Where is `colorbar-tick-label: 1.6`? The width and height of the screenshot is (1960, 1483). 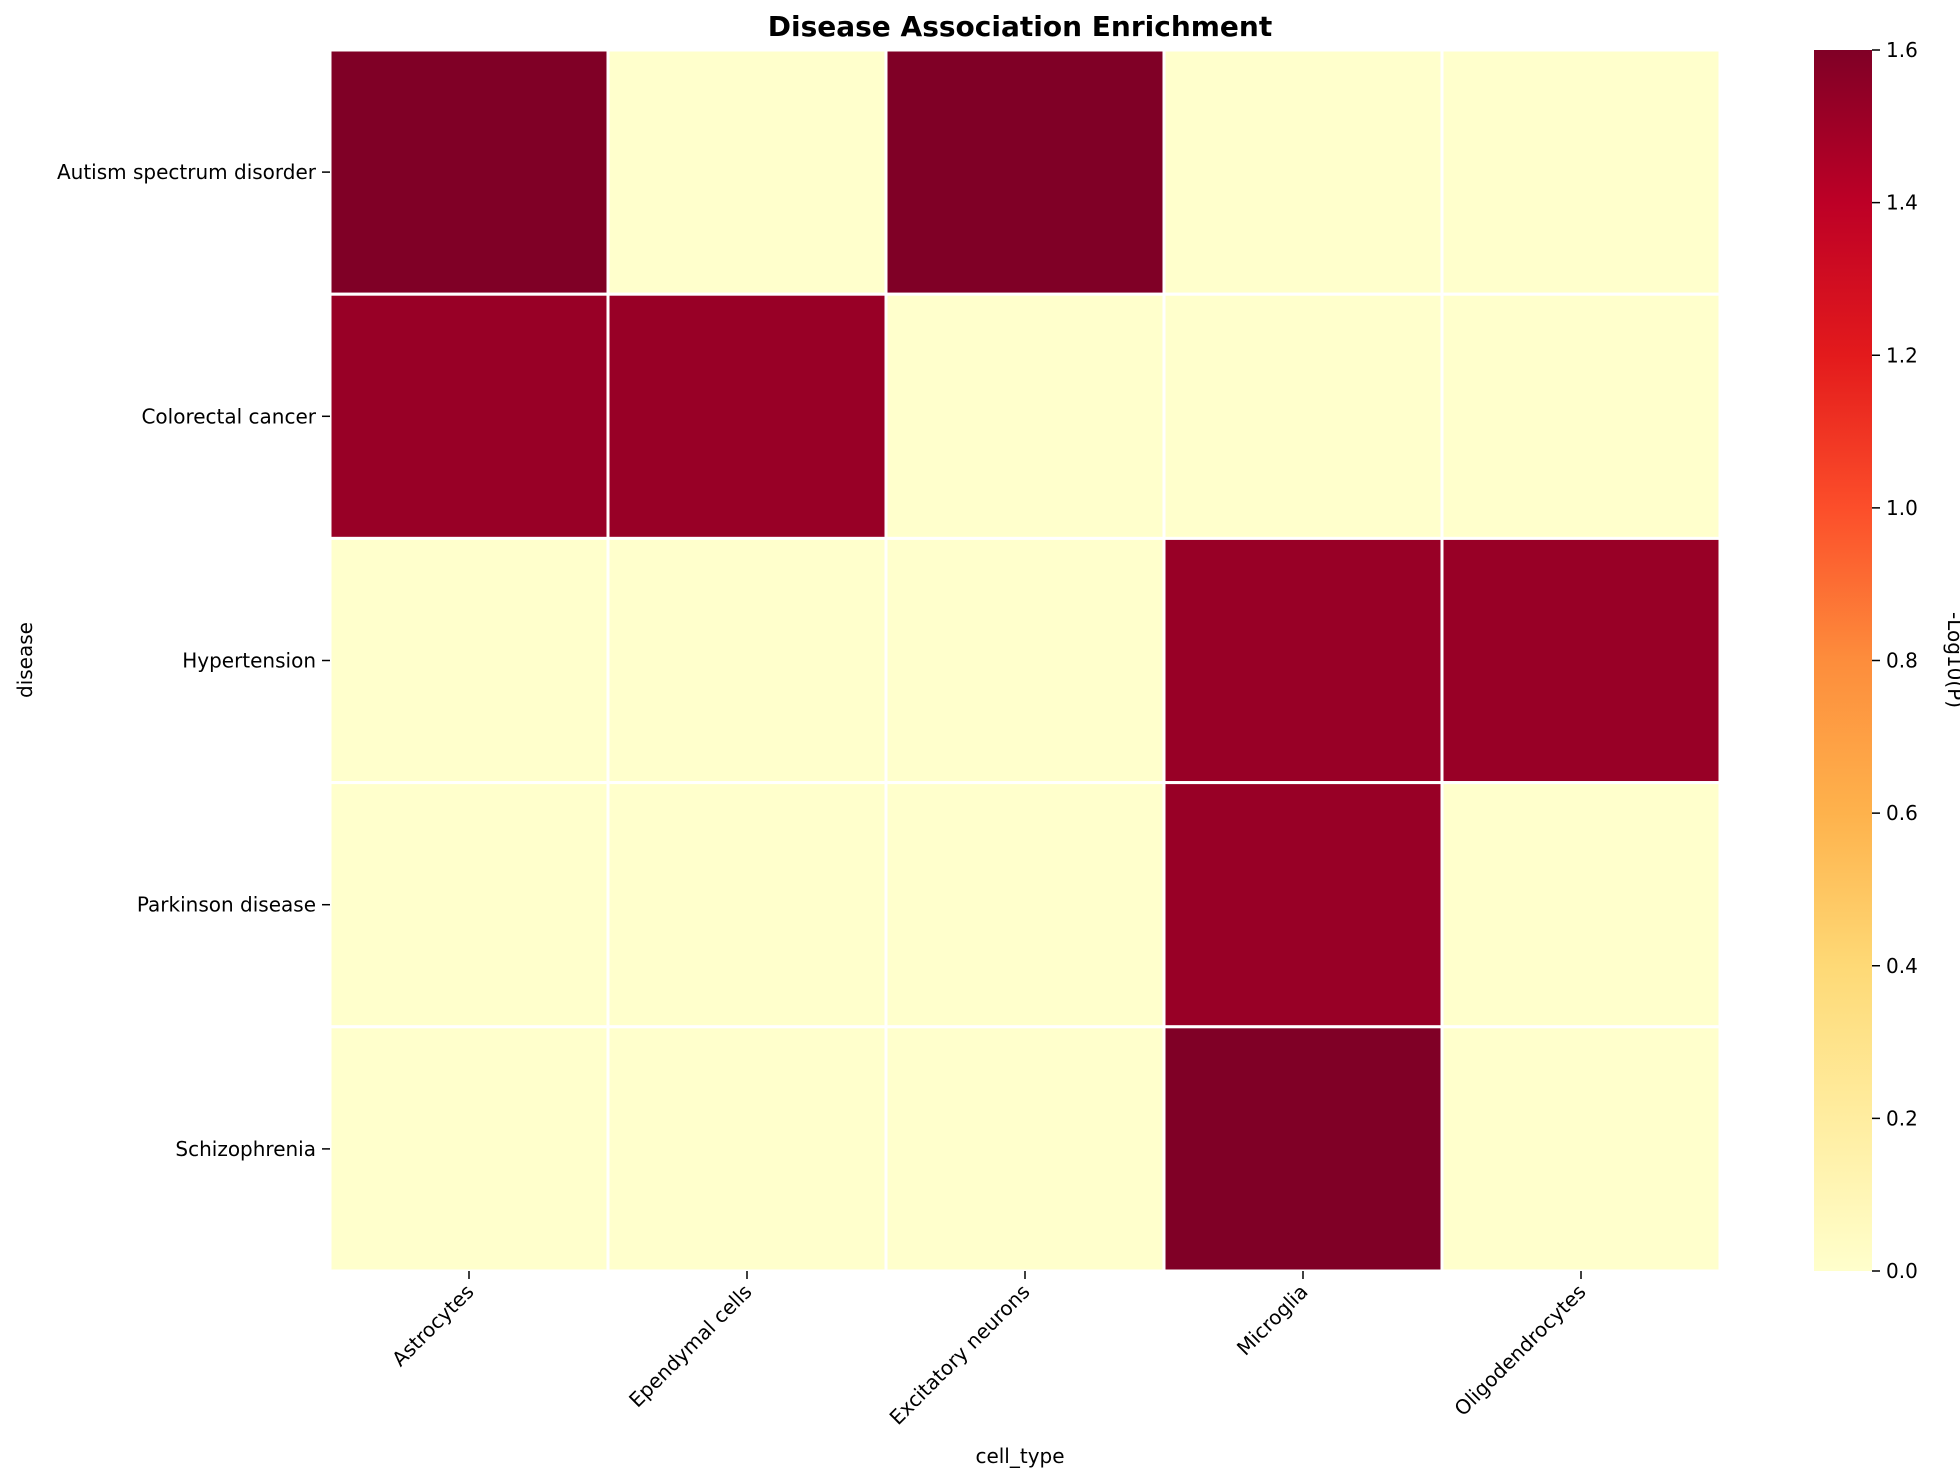 colorbar-tick-label: 1.6 is located at coordinates (1902, 50).